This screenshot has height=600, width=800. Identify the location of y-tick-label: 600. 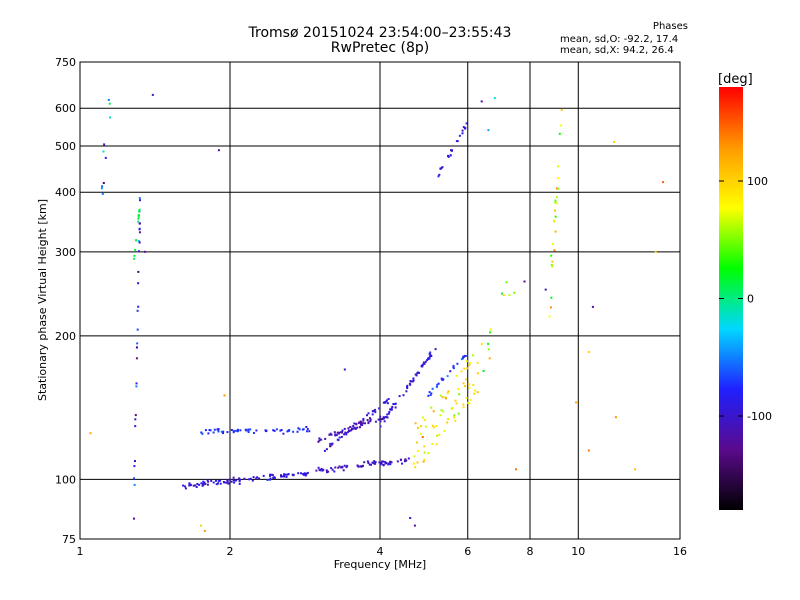
(65, 108).